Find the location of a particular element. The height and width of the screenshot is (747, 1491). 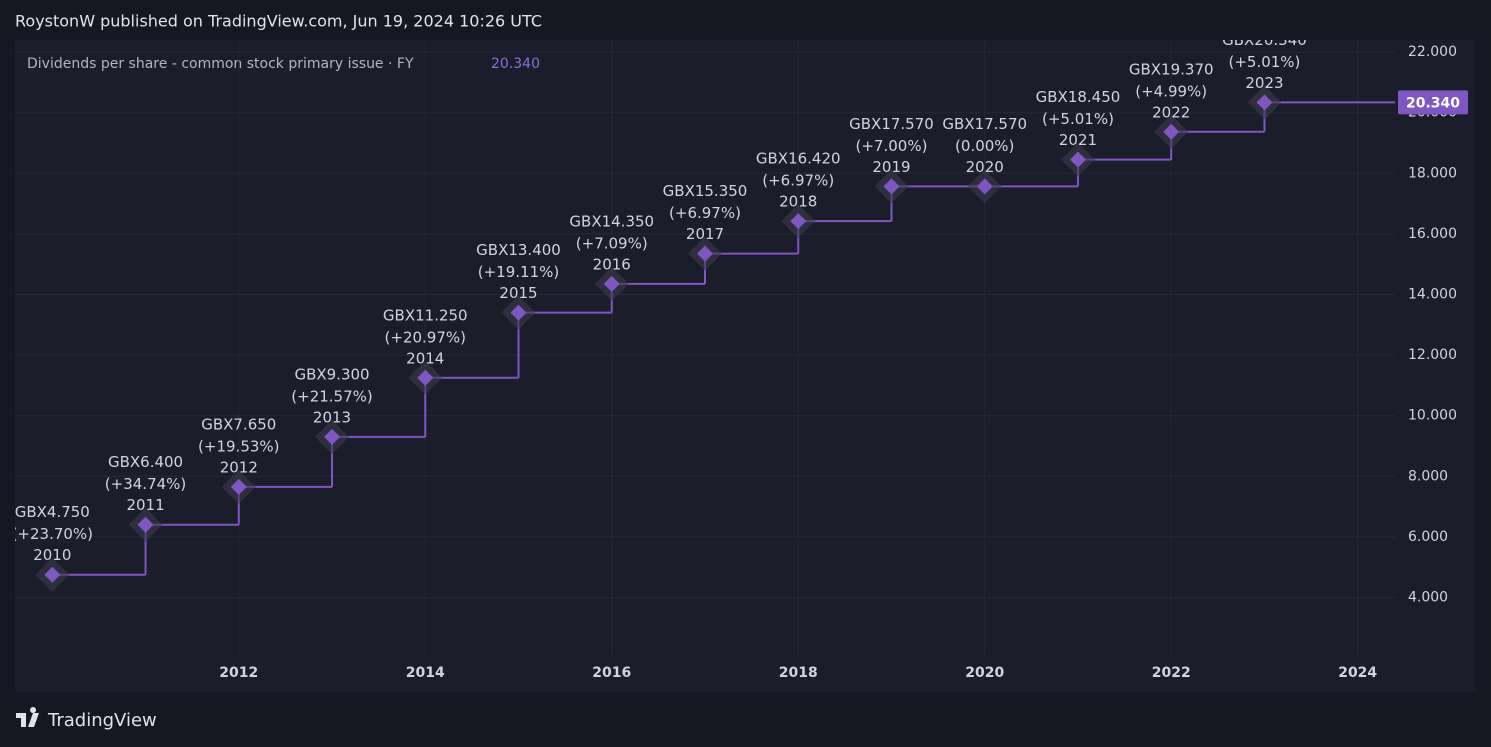

y-tick-label: 10.000 is located at coordinates (1432, 416).